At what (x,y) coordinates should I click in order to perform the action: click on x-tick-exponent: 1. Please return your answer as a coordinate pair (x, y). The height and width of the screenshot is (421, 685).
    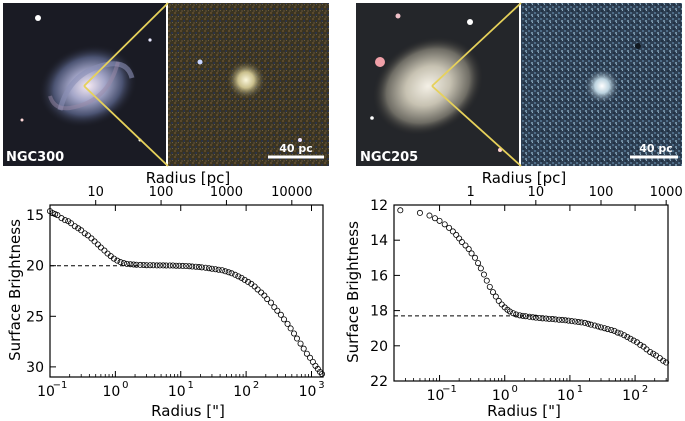
    Looking at the image, I should click on (191, 385).